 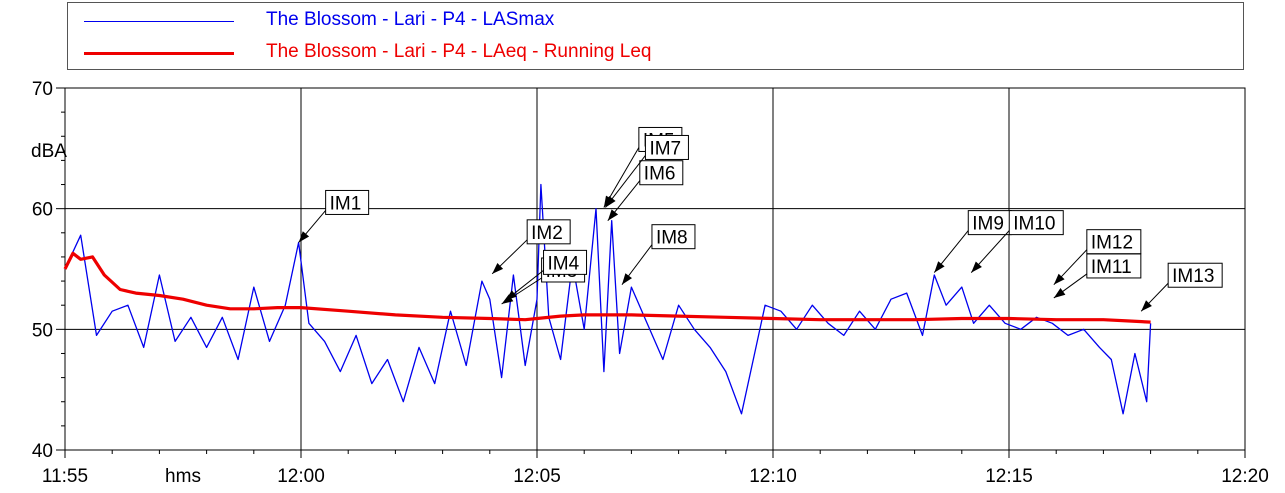 What do you see at coordinates (42, 330) in the screenshot?
I see `y-tick-label: 50` at bounding box center [42, 330].